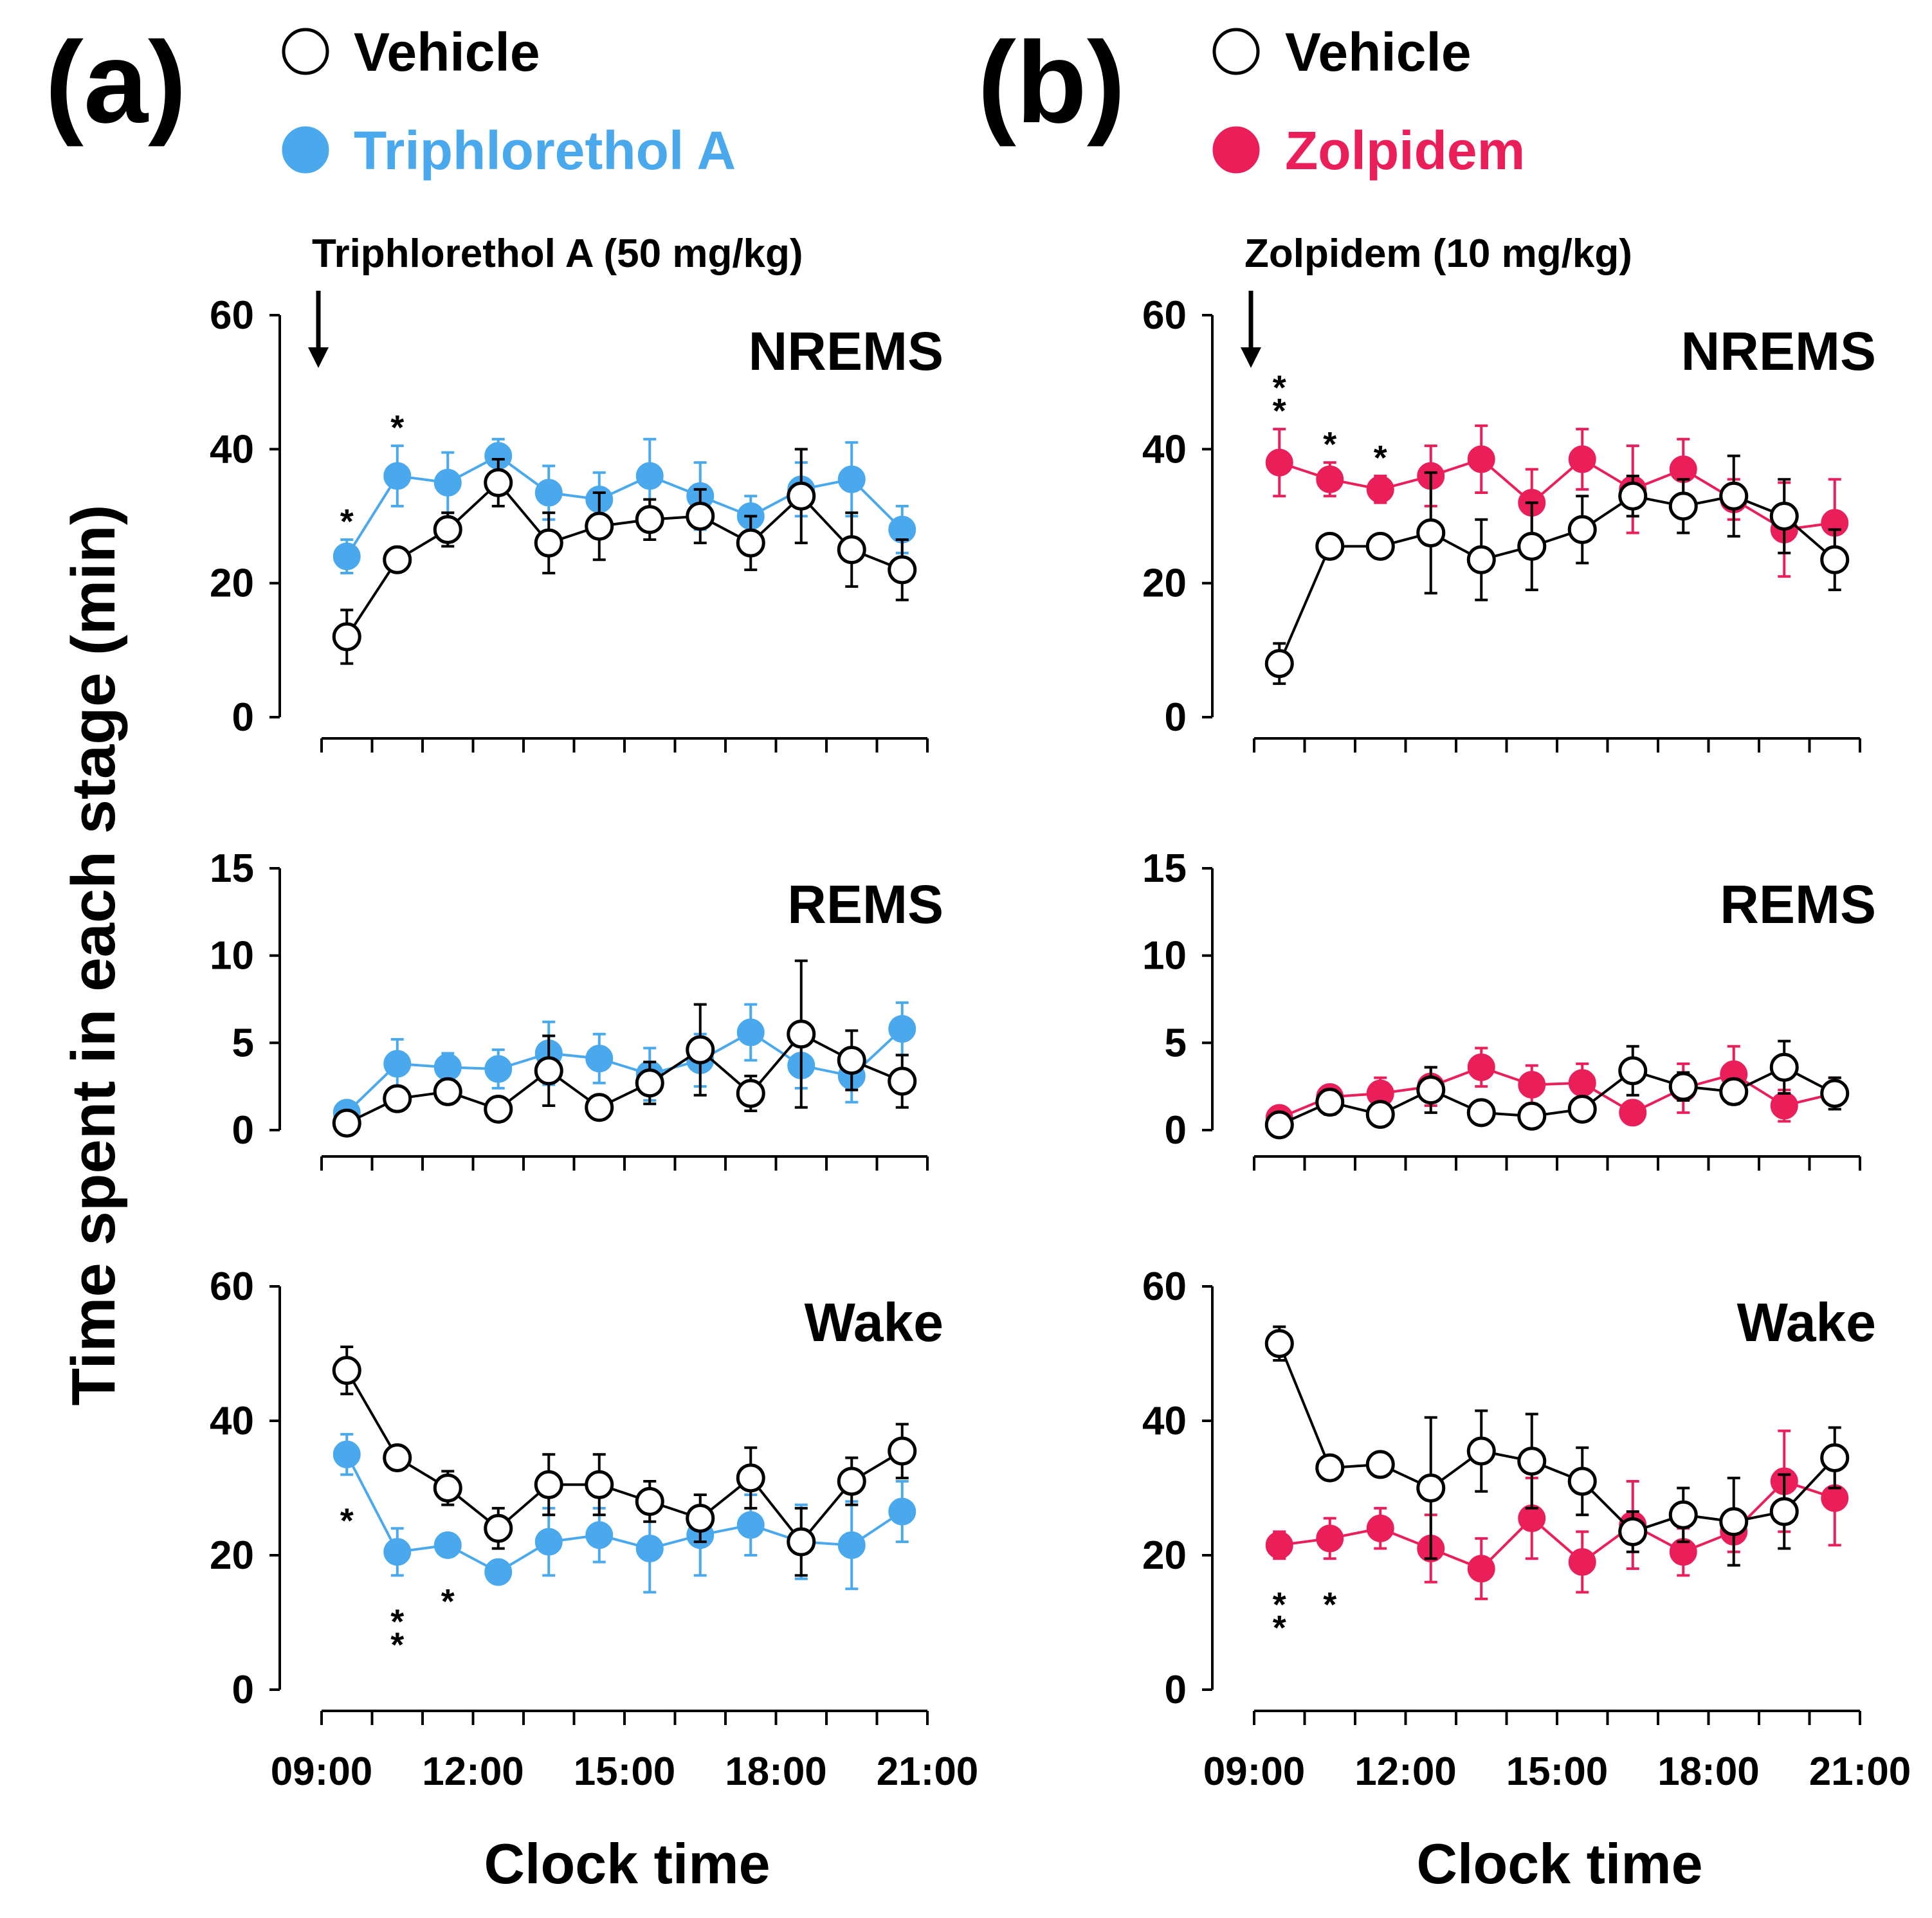 This screenshot has height=1918, width=1932. Describe the element at coordinates (473, 1771) in the screenshot. I see `x-tick-label-a: 12:00` at that location.